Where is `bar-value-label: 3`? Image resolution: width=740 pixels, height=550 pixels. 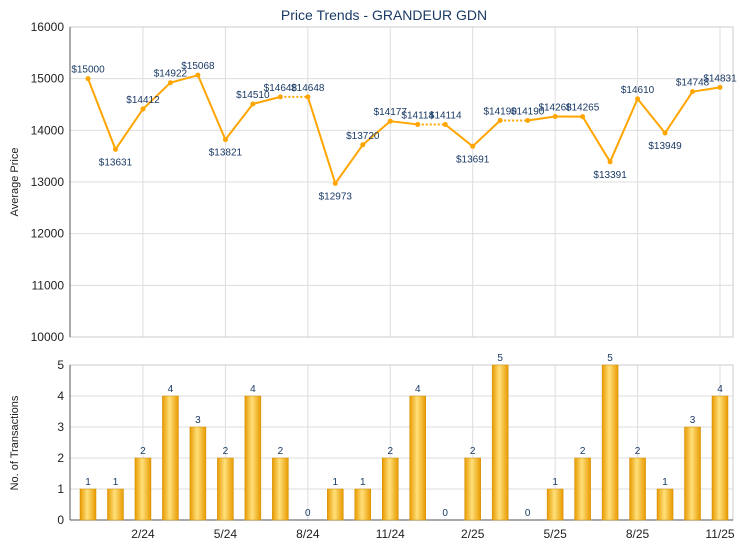
bar-value-label: 3 is located at coordinates (693, 420).